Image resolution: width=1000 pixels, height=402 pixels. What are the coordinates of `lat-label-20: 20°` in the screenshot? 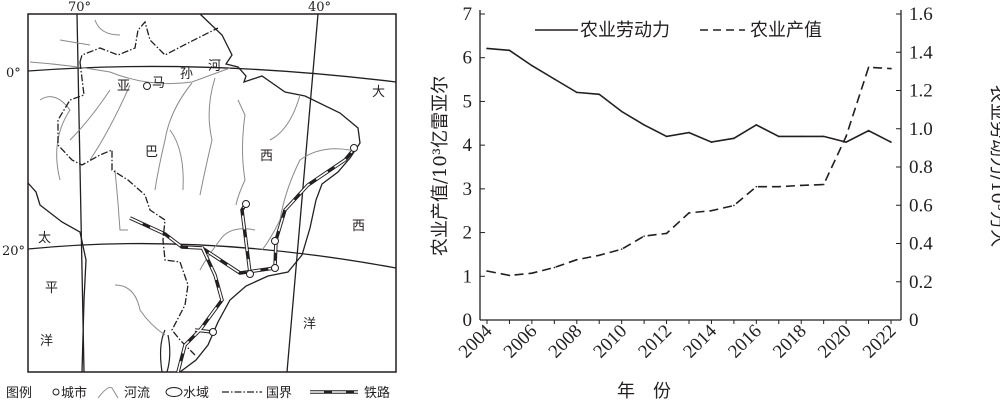 It's located at (13, 251).